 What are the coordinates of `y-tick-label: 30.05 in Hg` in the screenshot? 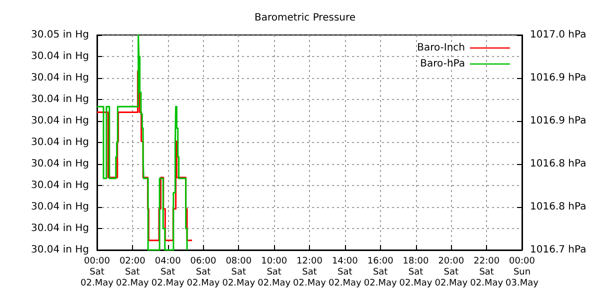 It's located at (60, 35).